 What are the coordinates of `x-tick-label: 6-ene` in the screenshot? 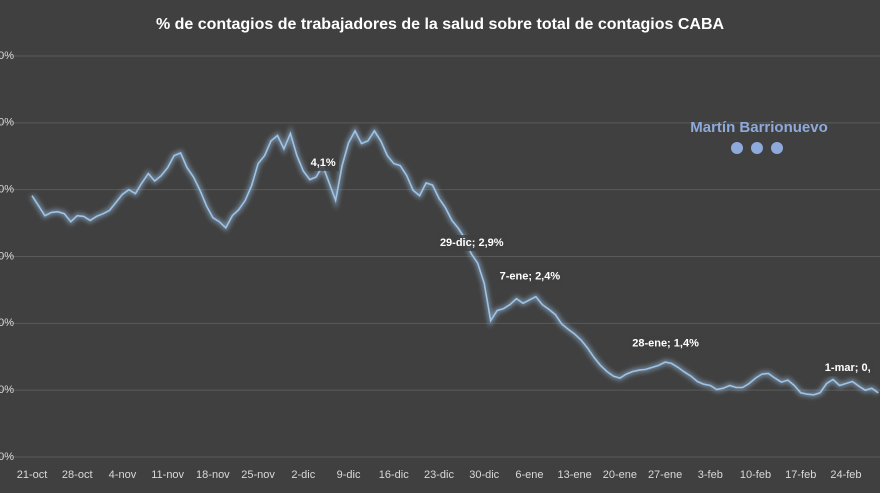 It's located at (529, 475).